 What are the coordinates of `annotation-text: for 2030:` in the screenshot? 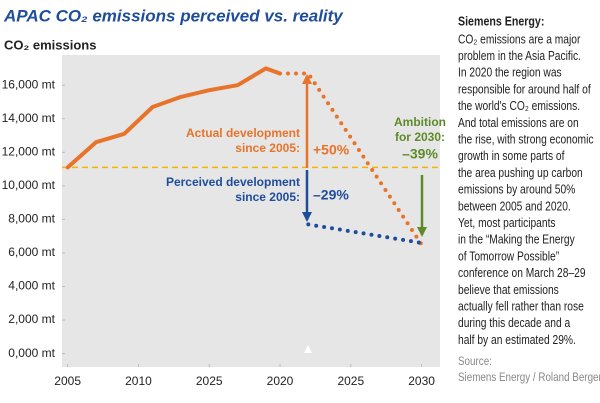 It's located at (420, 137).